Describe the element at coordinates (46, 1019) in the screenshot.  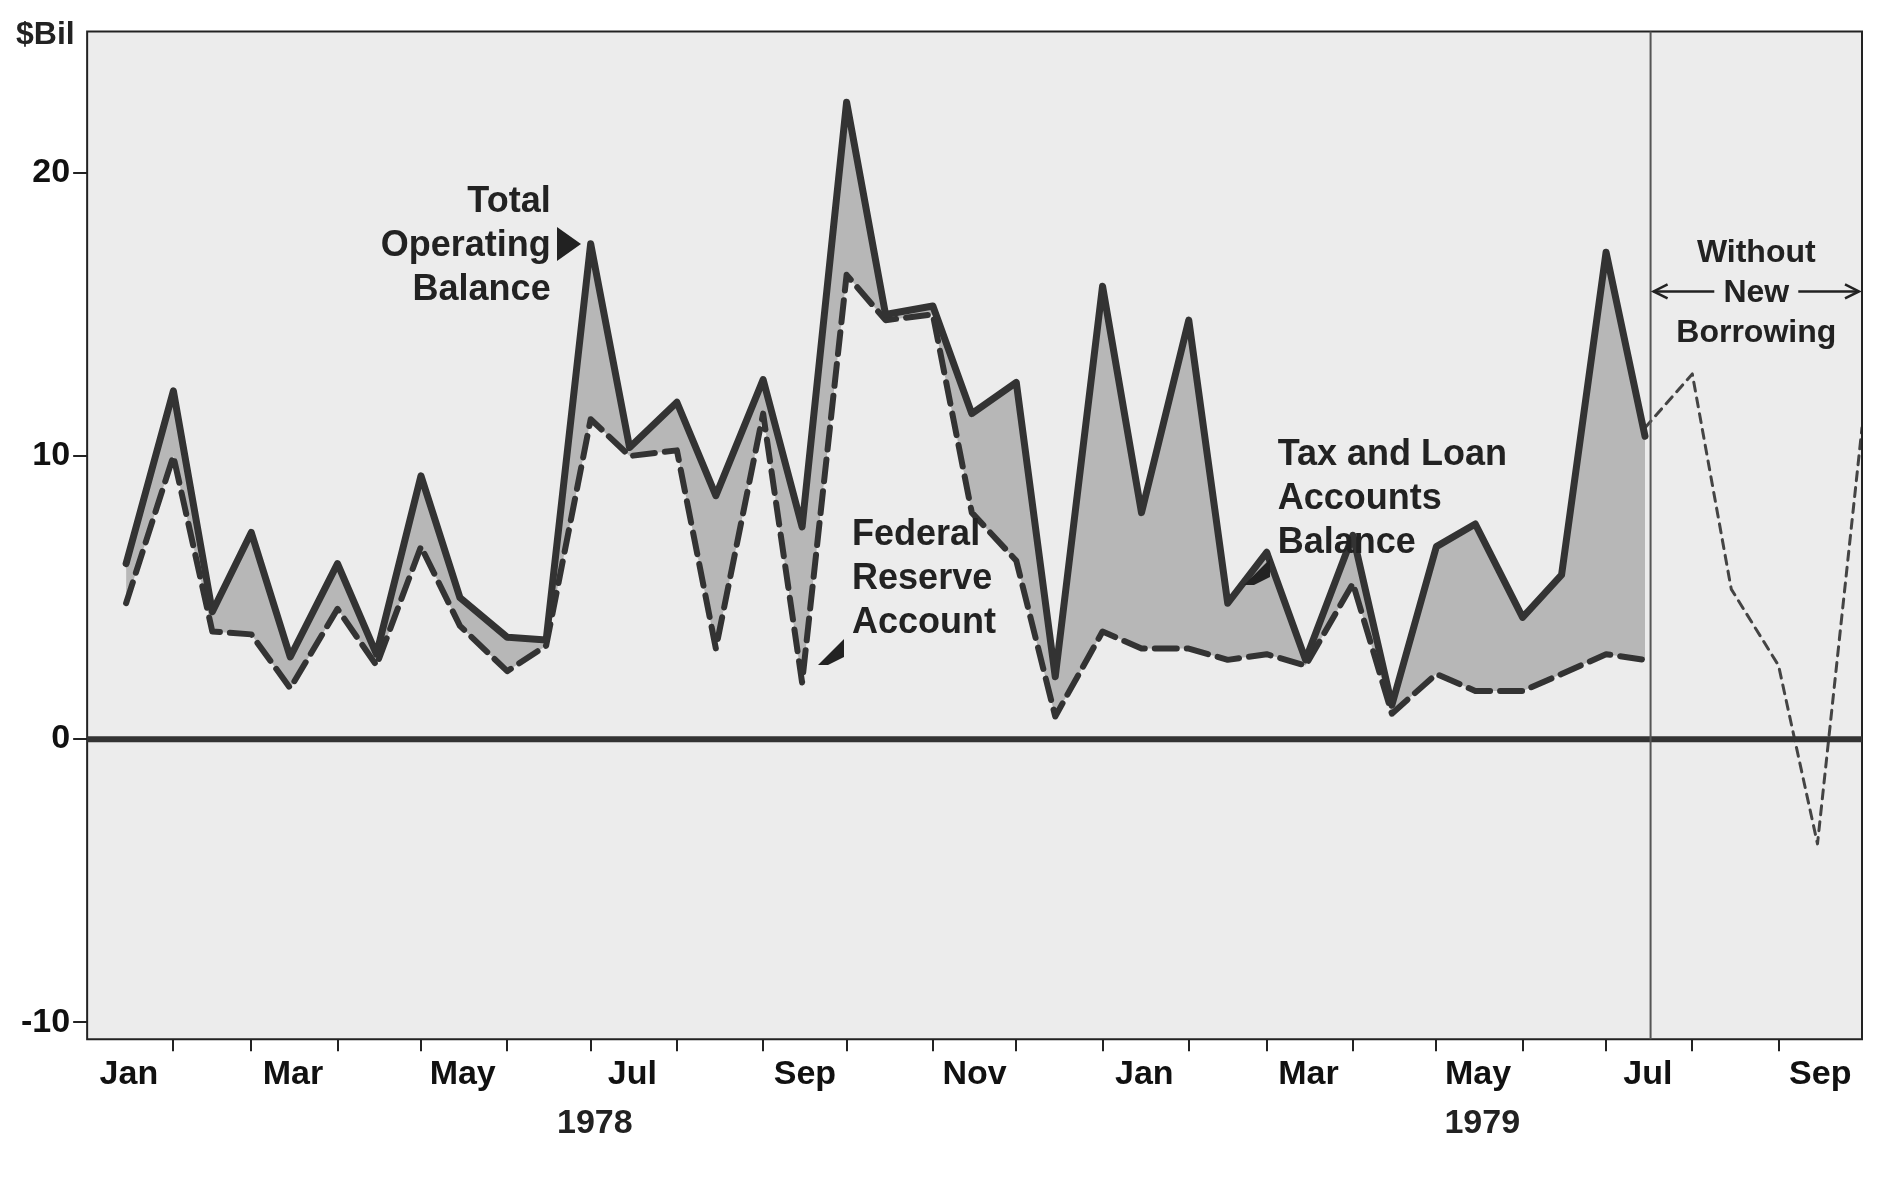
I see `y-tick-label: -10` at that location.